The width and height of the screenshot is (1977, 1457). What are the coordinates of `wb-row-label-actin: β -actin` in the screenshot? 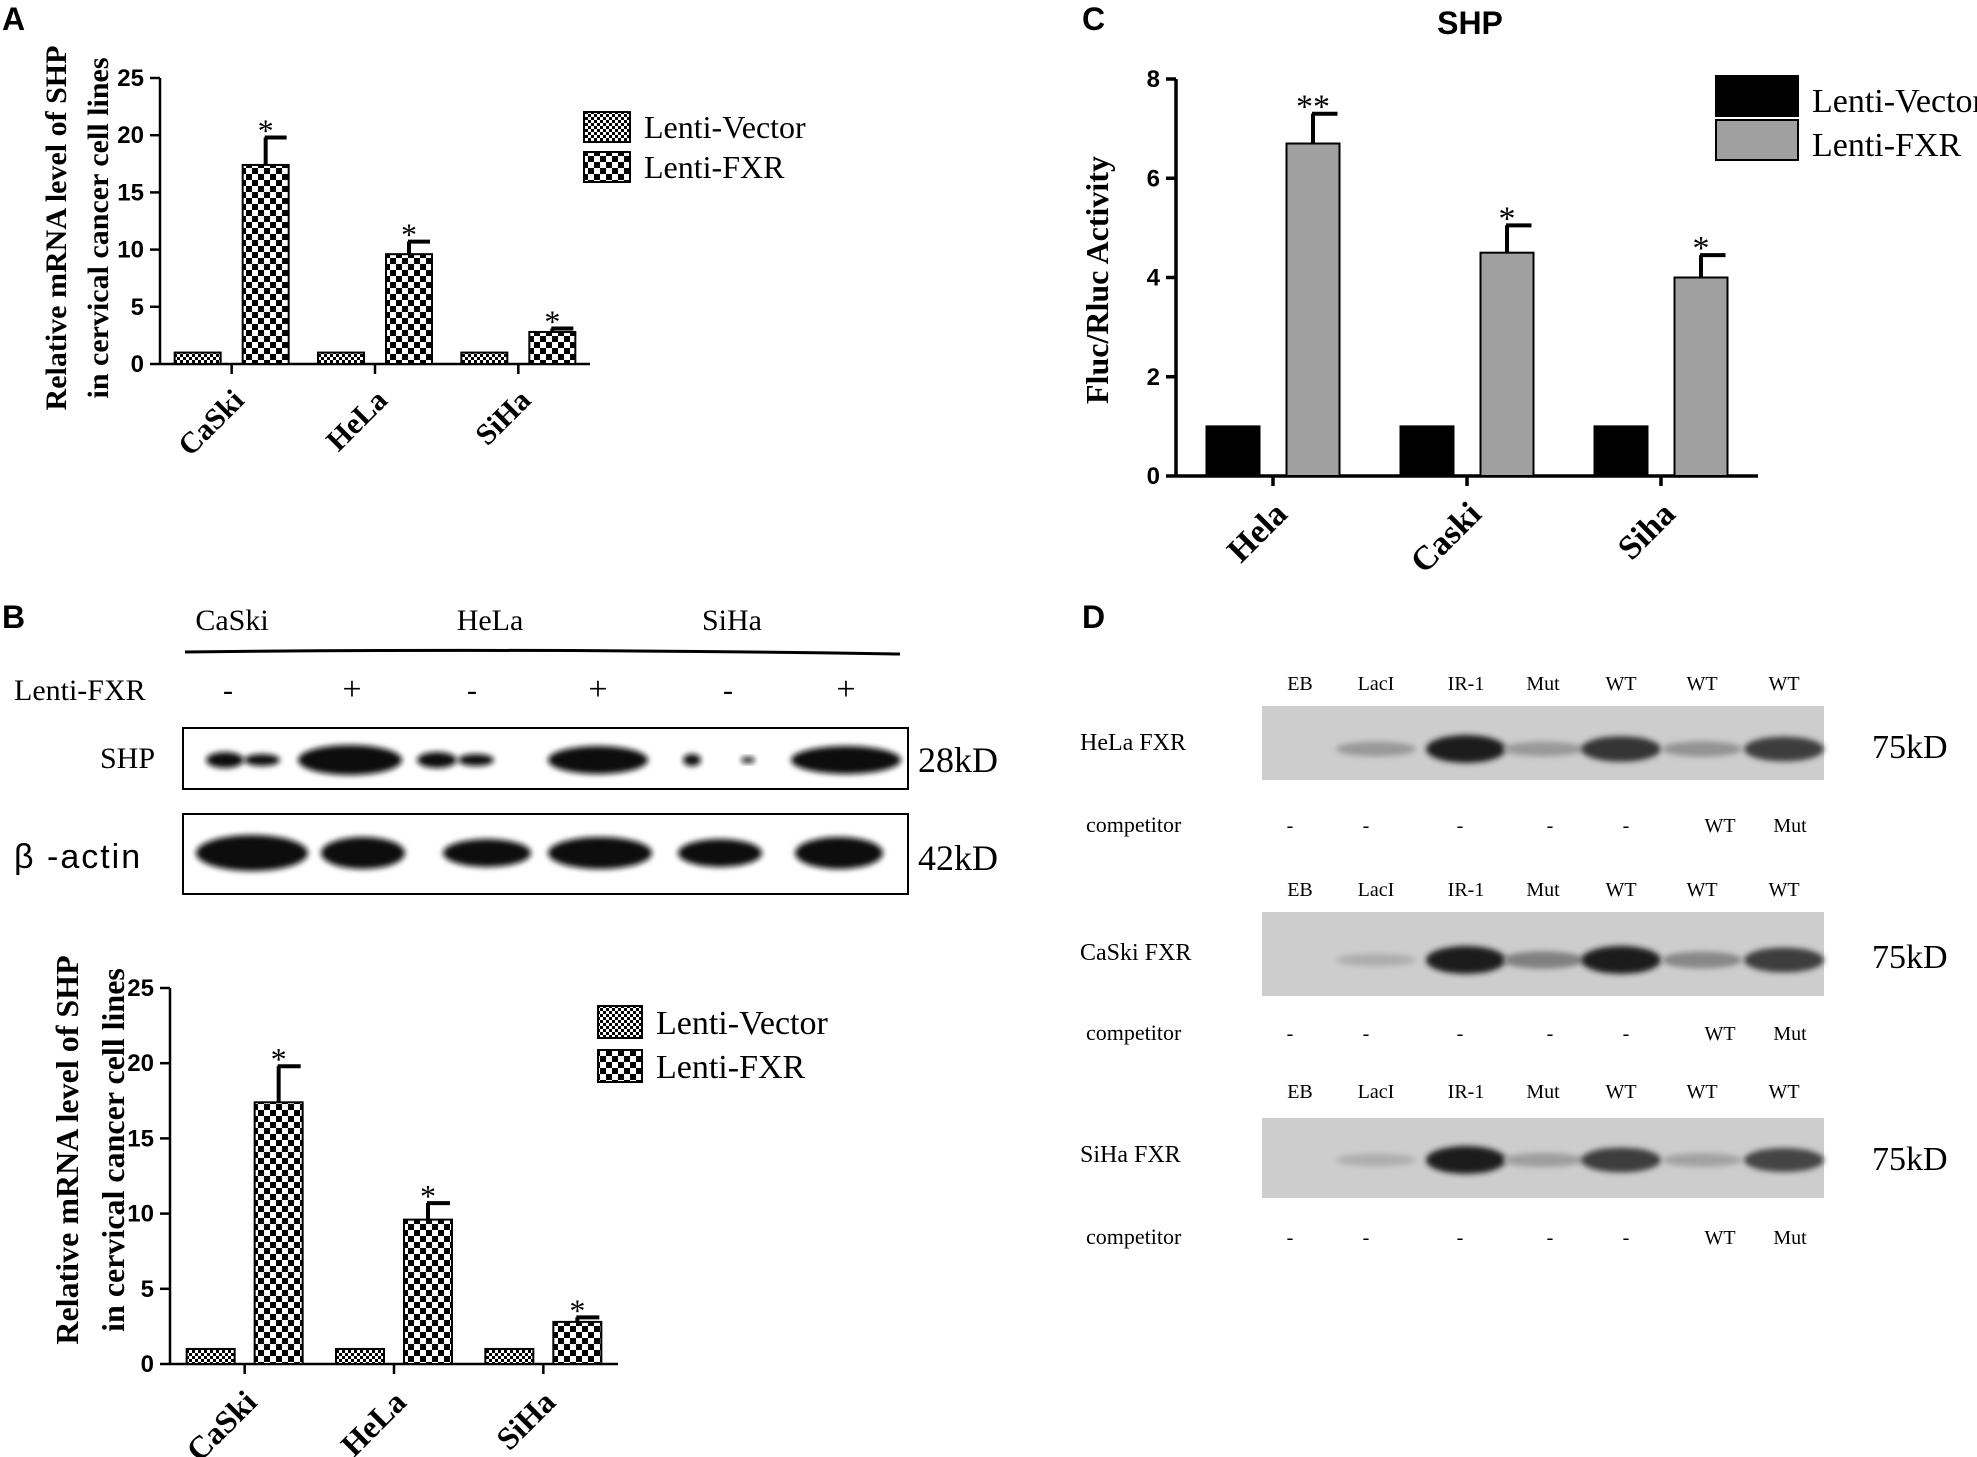 It's located at (78, 857).